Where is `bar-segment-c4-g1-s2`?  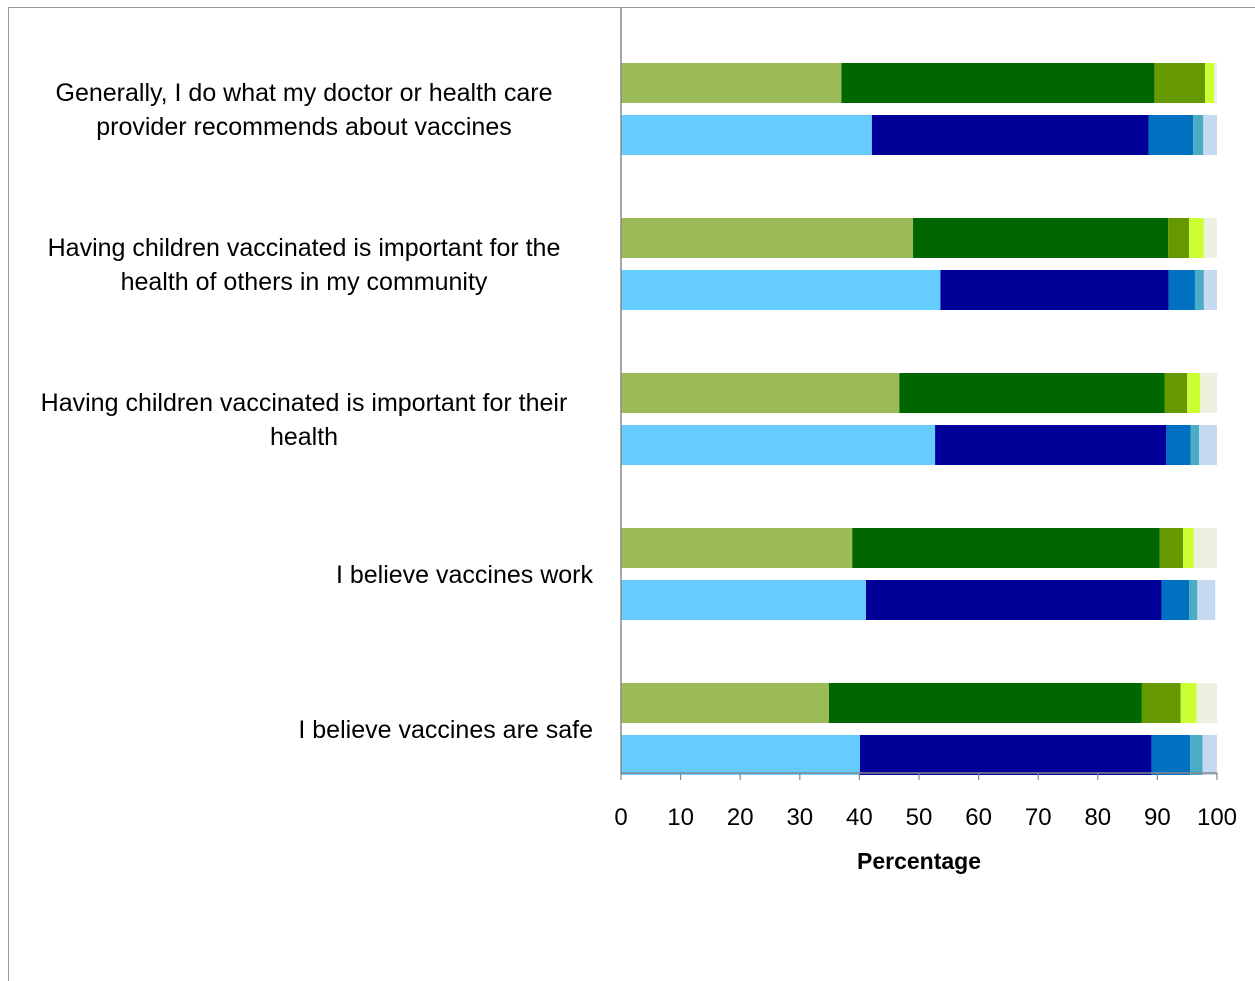
bar-segment-c4-g1-s2 is located at coordinates (1171, 755).